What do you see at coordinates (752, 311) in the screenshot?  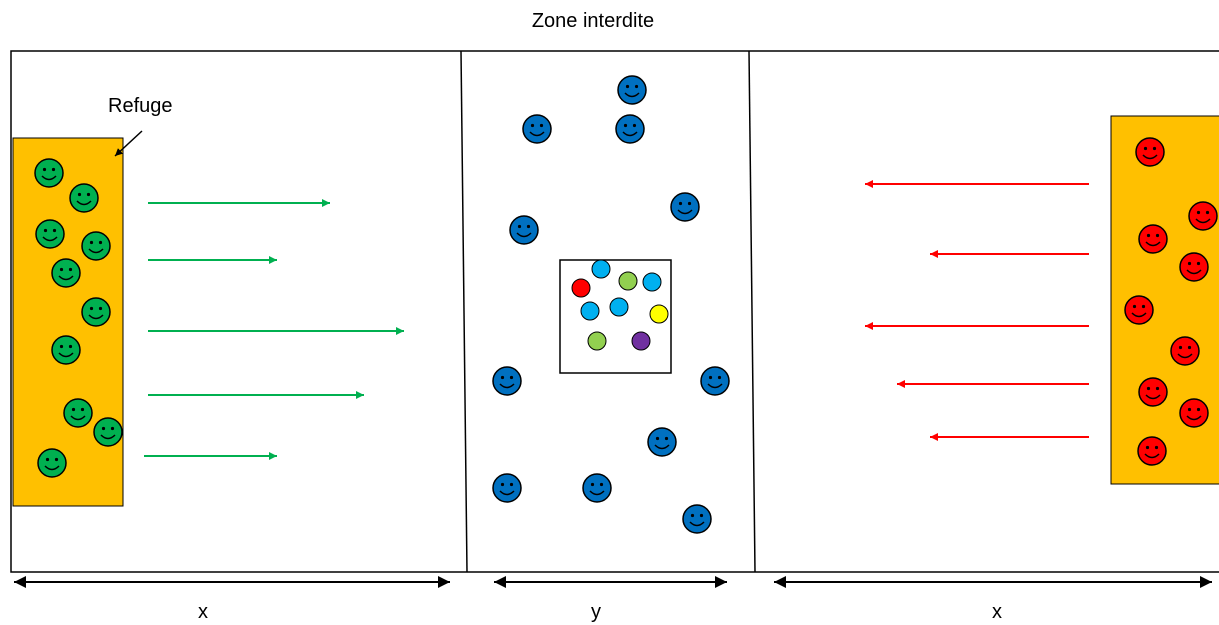 I see `divider-right` at bounding box center [752, 311].